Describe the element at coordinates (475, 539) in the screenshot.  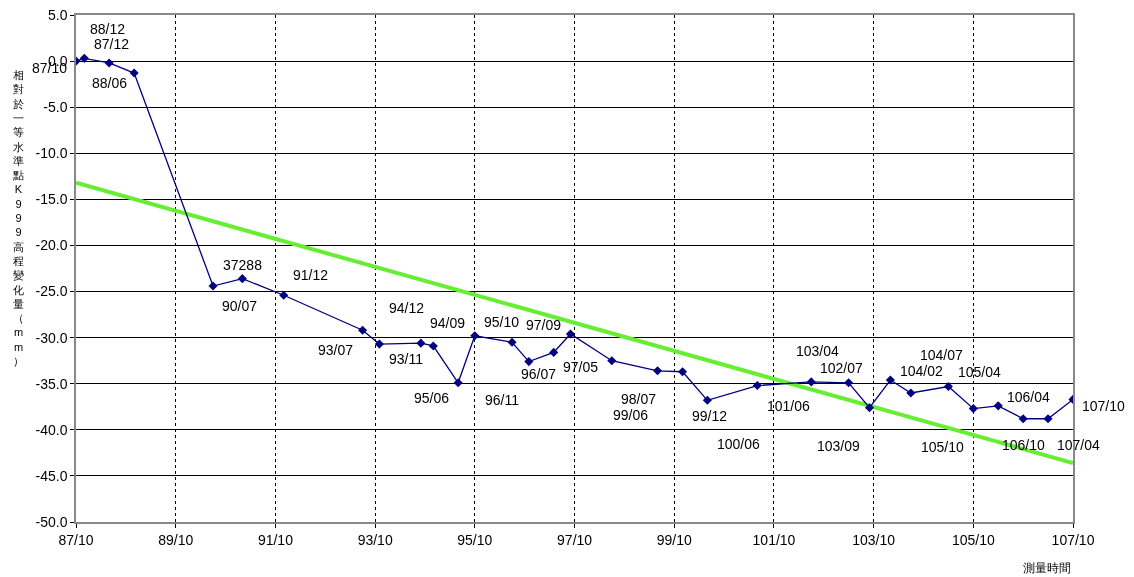
I see `x-tick-label: 95/10` at that location.